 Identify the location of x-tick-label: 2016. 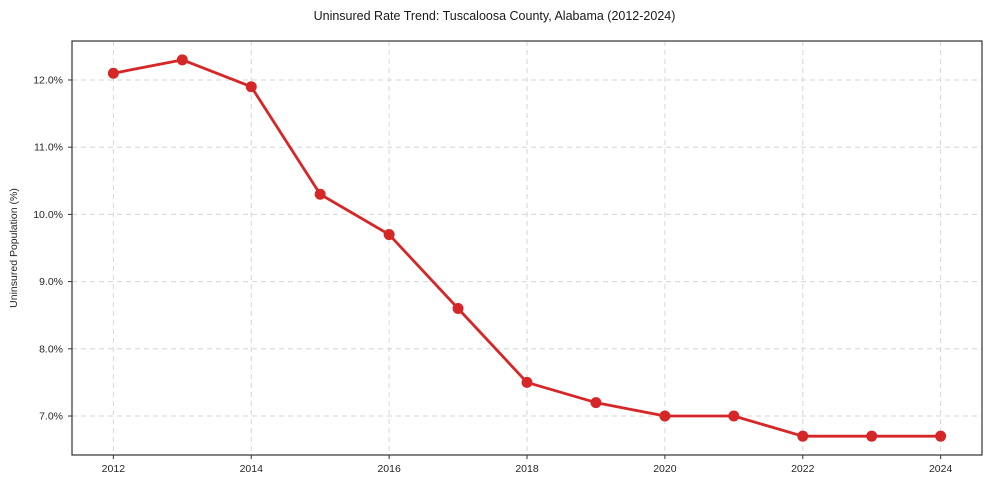
(389, 469).